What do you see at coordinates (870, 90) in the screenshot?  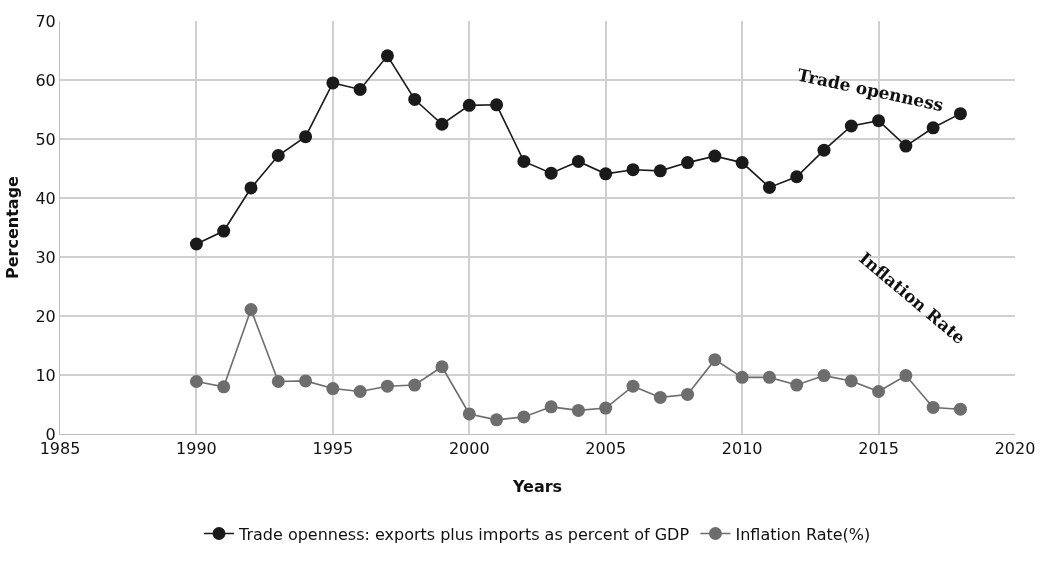 I see `annotation: Trade openness` at bounding box center [870, 90].